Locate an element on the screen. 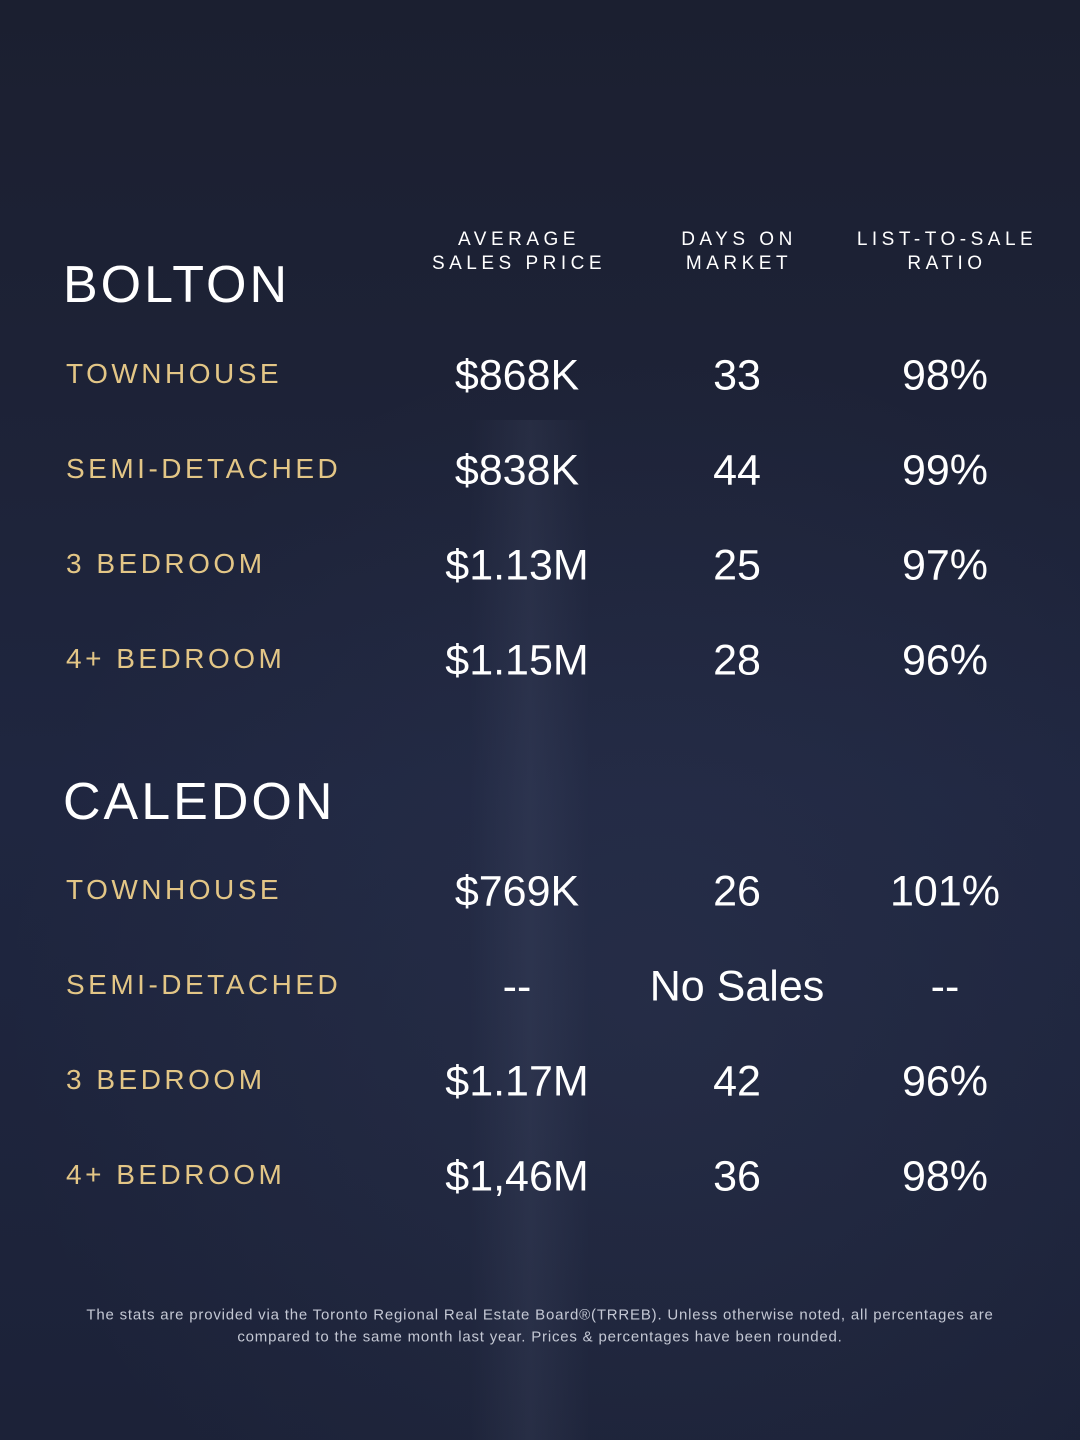  cell-value: 42 is located at coordinates (737, 1081).